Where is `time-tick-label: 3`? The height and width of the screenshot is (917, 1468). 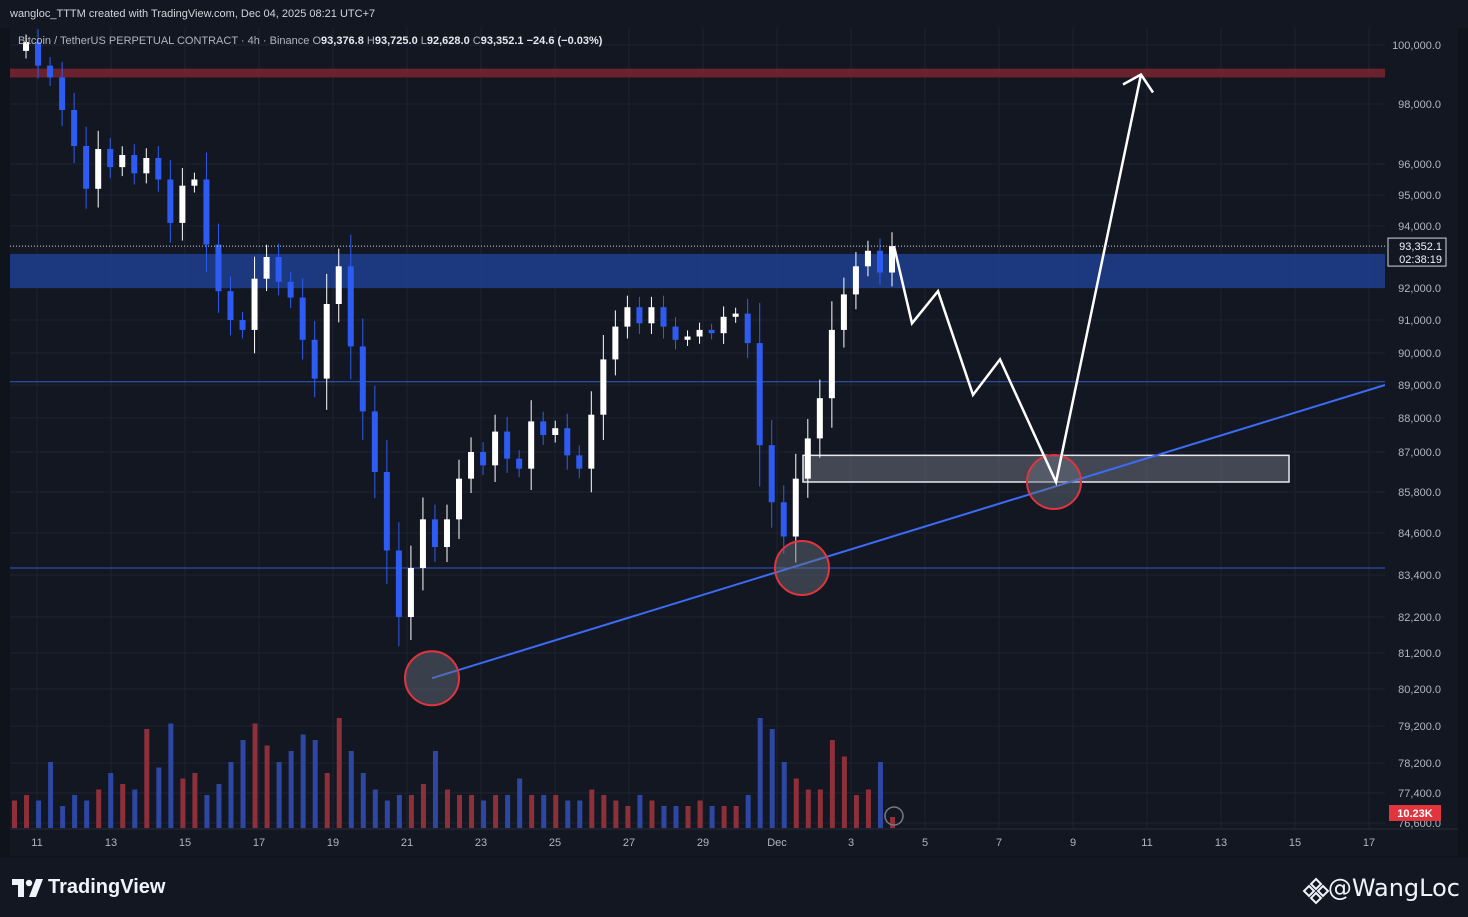
time-tick-label: 3 is located at coordinates (851, 843).